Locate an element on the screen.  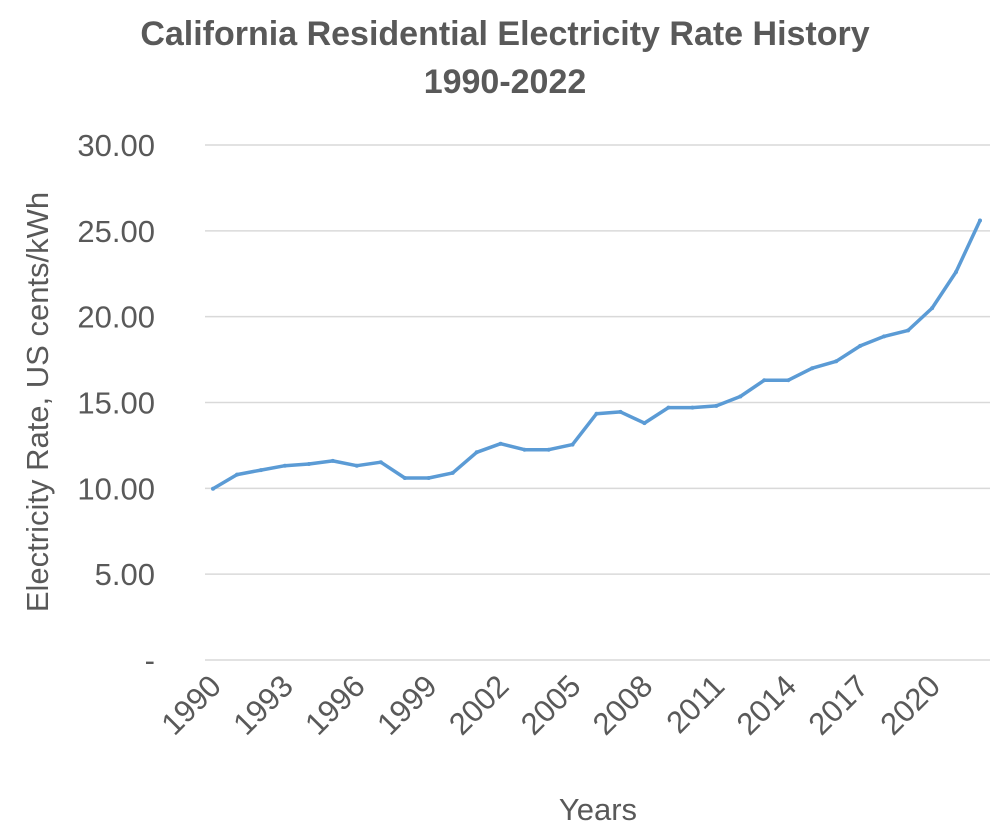
x-axis-label: Years is located at coordinates (598, 809).